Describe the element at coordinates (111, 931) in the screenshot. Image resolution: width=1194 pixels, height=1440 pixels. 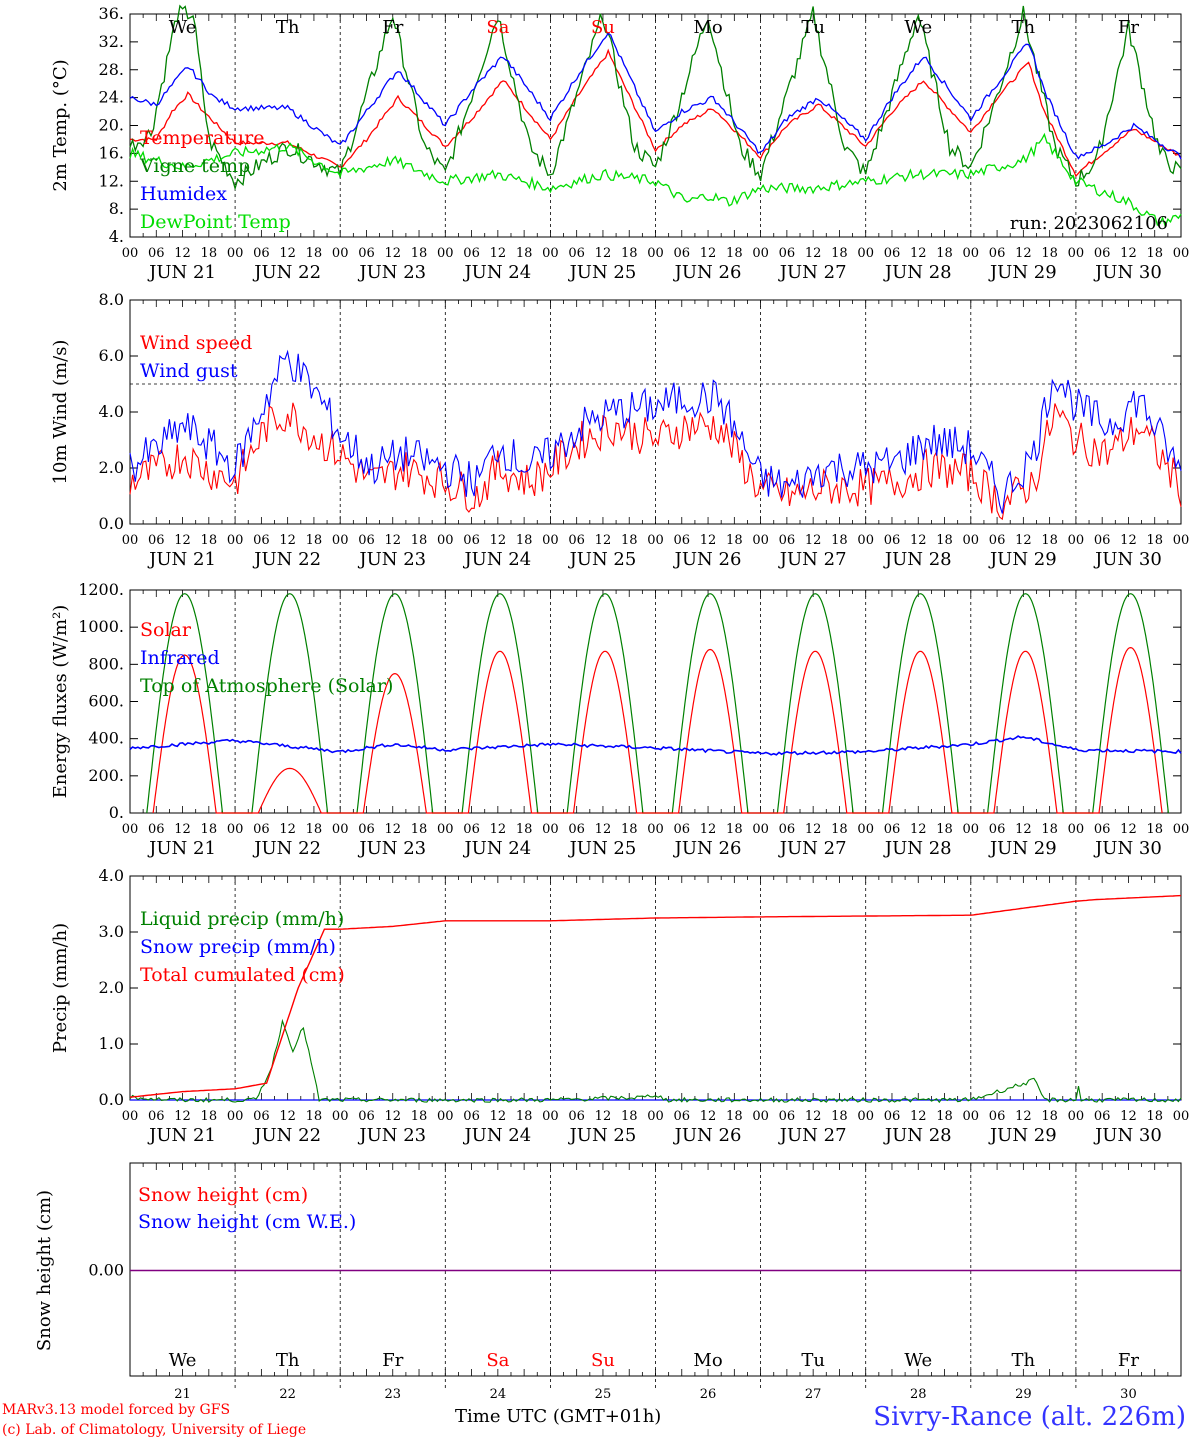
I see `y-tick-label: 3.0` at that location.